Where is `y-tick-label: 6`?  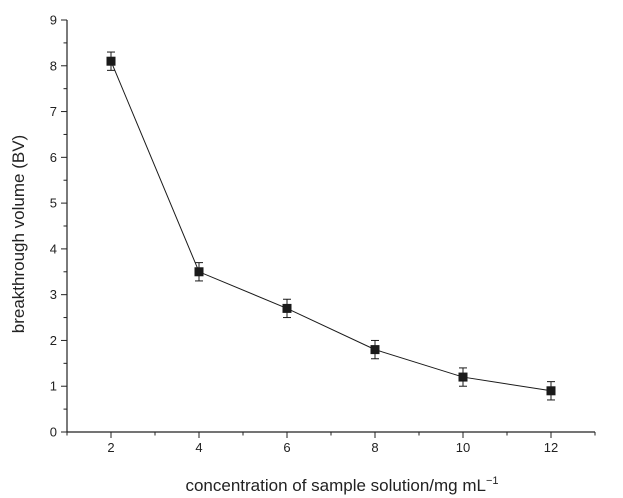
y-tick-label: 6 is located at coordinates (53, 157).